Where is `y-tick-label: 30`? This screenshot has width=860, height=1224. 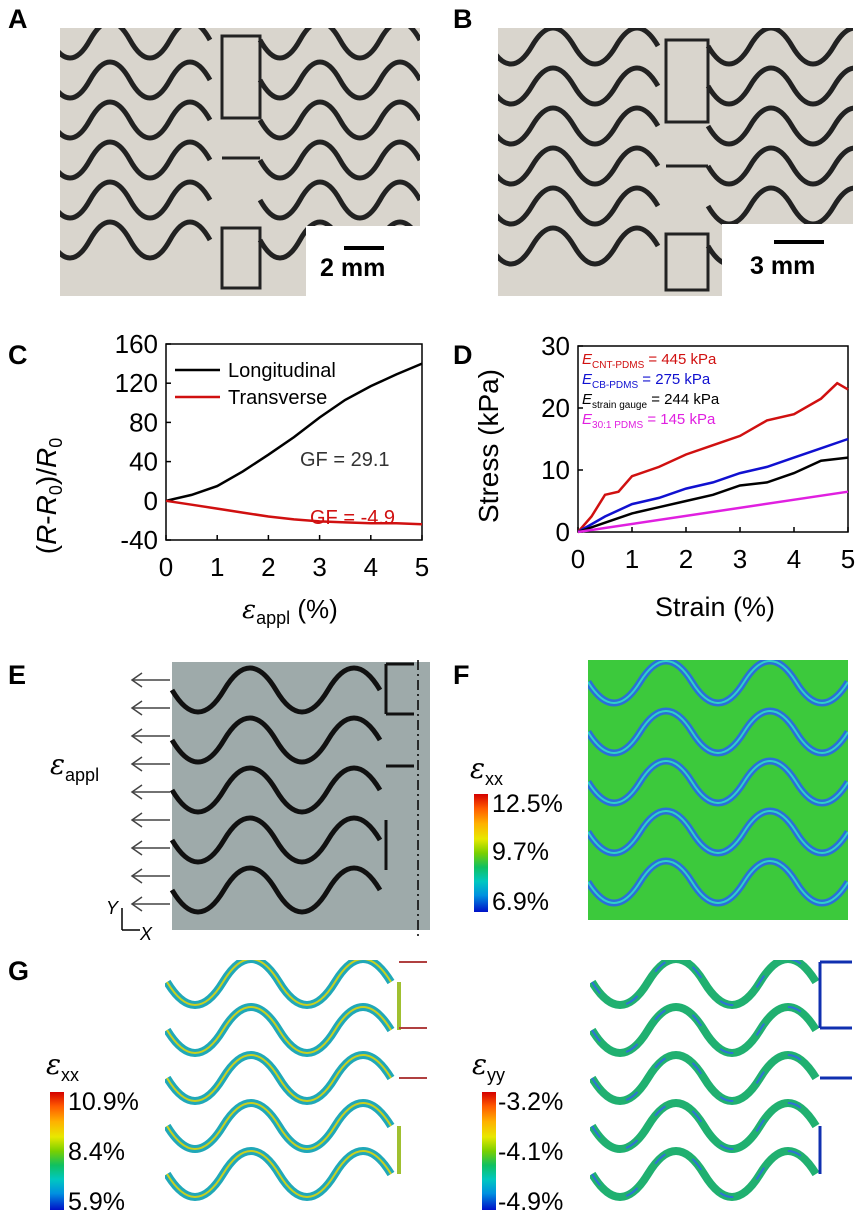 y-tick-label: 30 is located at coordinates (555, 346).